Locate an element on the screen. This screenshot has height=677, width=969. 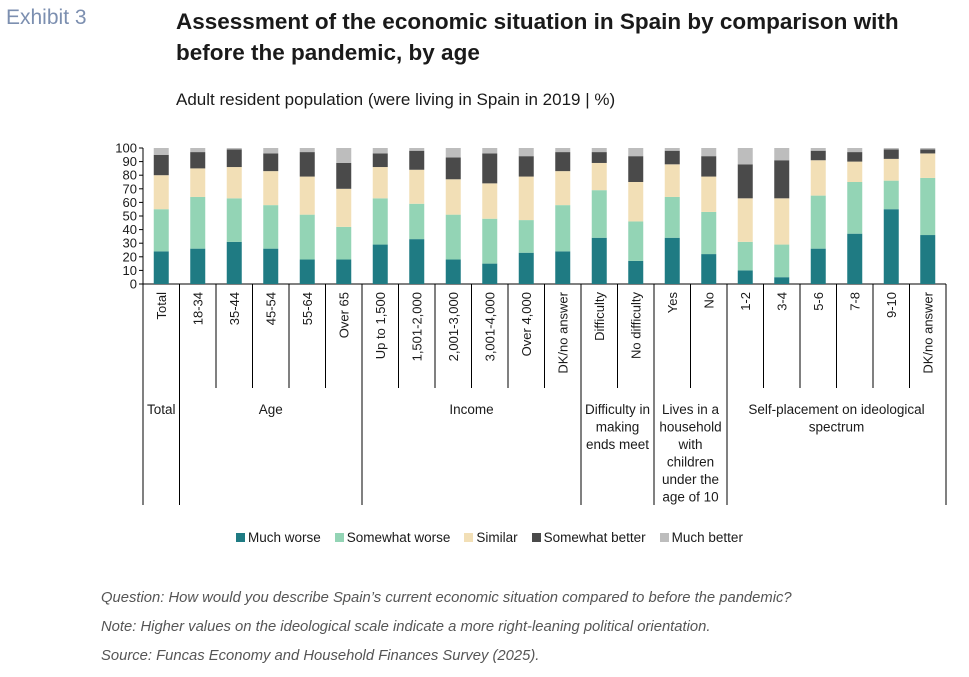
x-tick-label: 1,501-2,000 is located at coordinates (416, 326).